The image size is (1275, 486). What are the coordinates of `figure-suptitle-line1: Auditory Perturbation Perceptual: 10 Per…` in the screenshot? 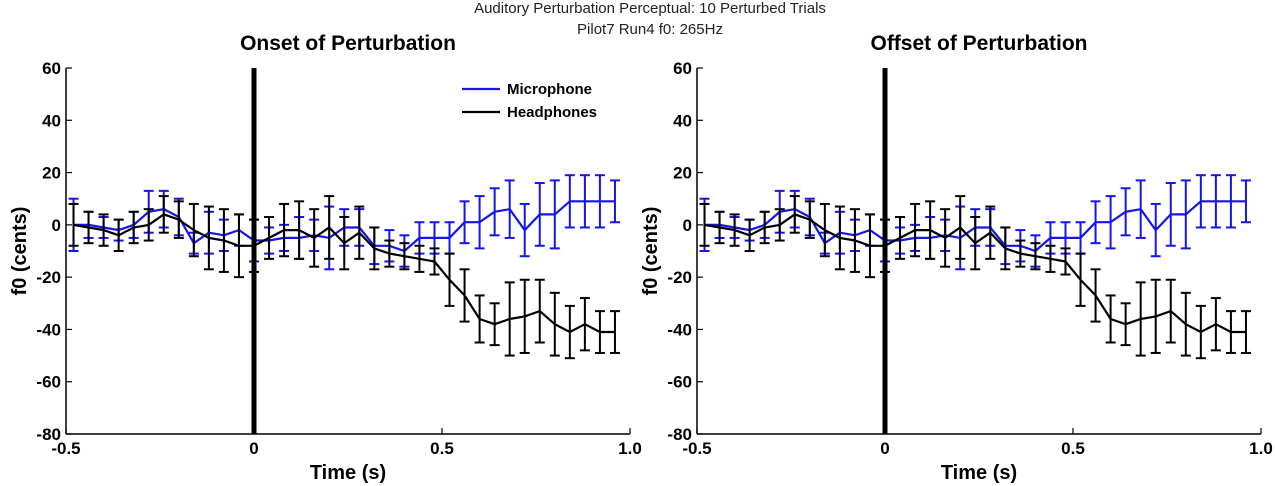 It's located at (650, 8).